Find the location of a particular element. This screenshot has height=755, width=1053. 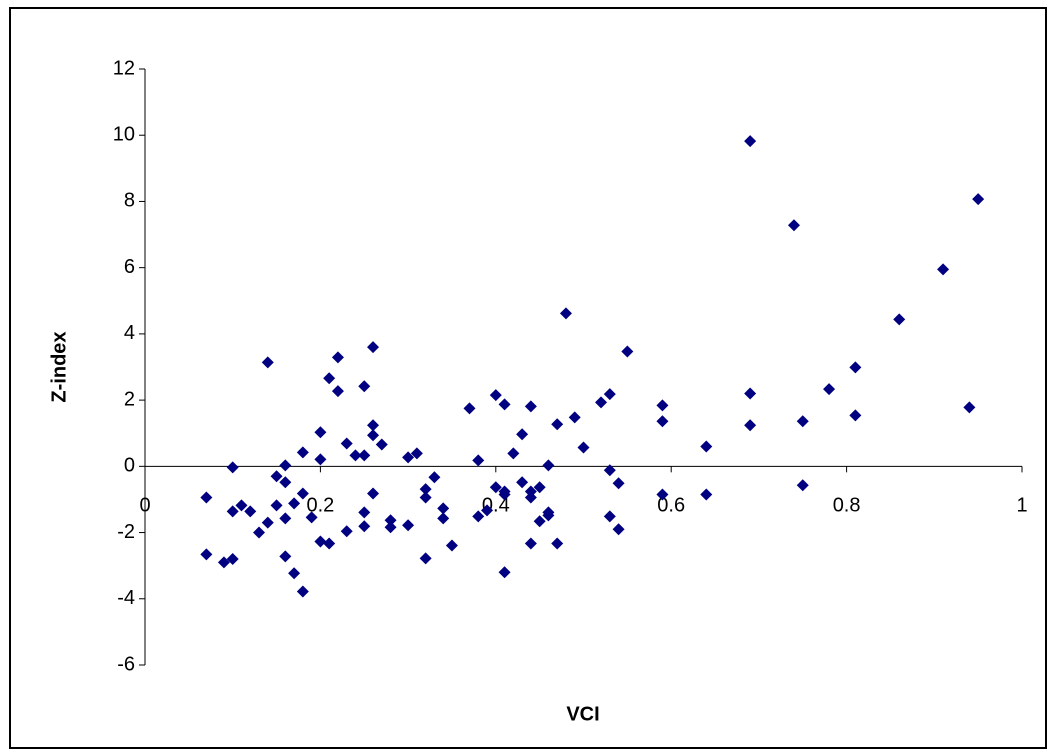

y-tick-label: 2 is located at coordinates (129, 399).